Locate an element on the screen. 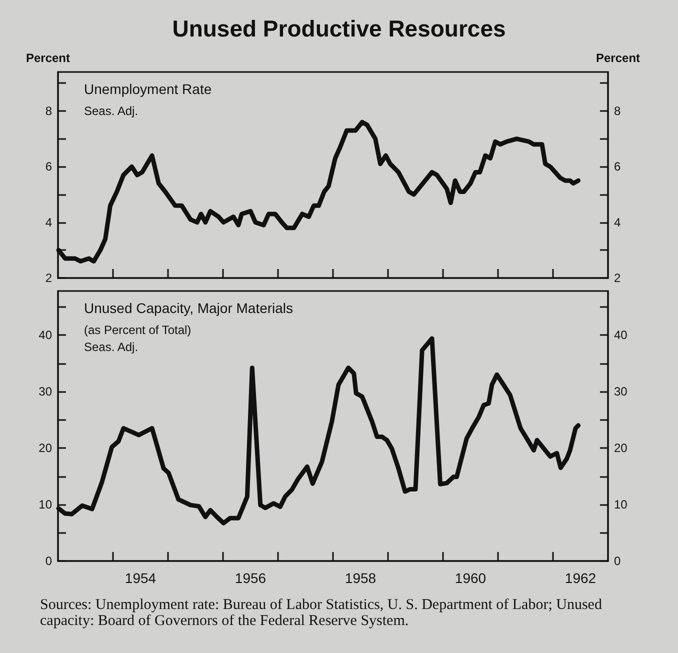 Image resolution: width=678 pixels, height=653 pixels. y2-tick-label: 0 is located at coordinates (617, 561).